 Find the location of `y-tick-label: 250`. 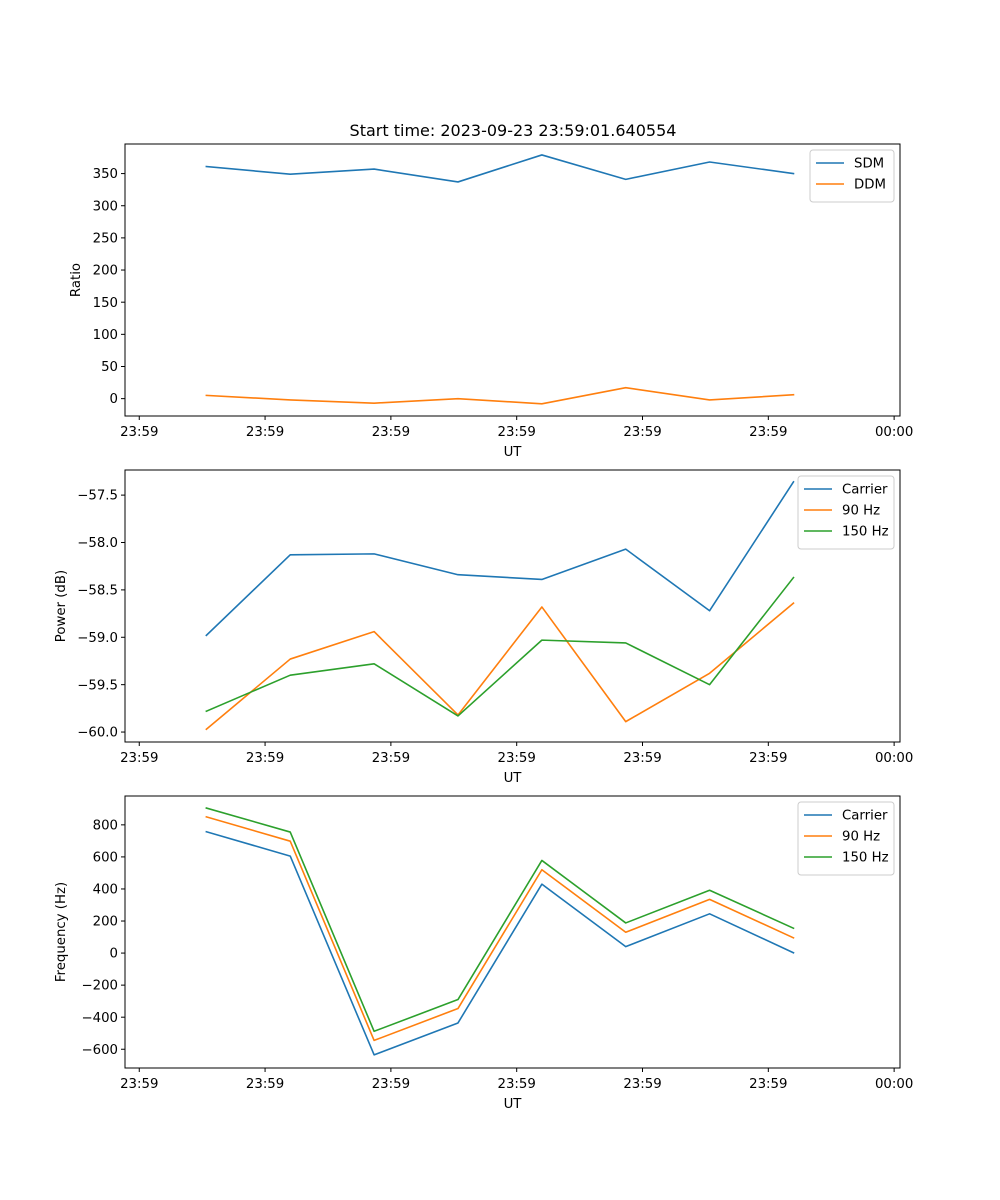

y-tick-label: 250 is located at coordinates (105, 238).